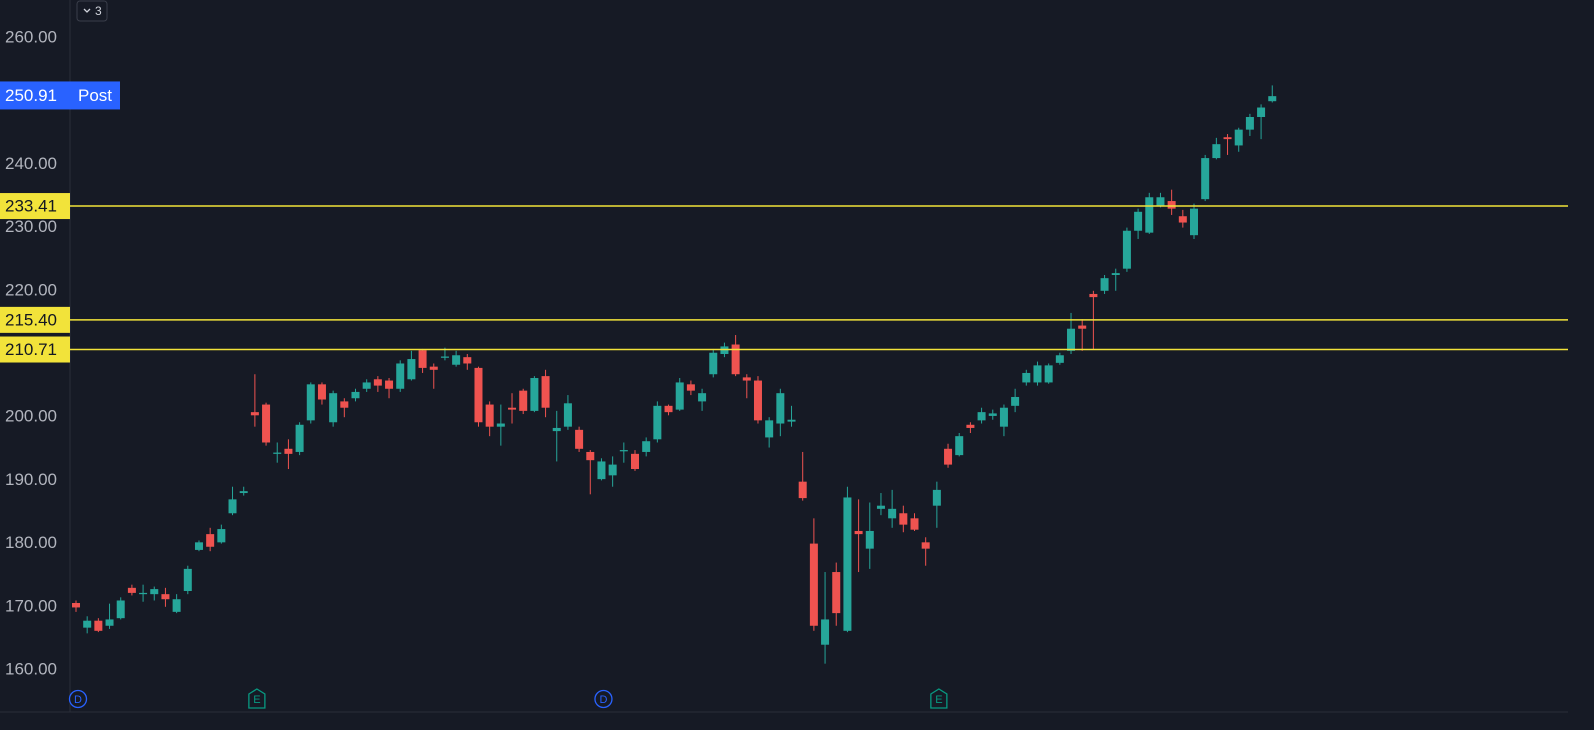  I want to click on session-tag, so click(95, 95).